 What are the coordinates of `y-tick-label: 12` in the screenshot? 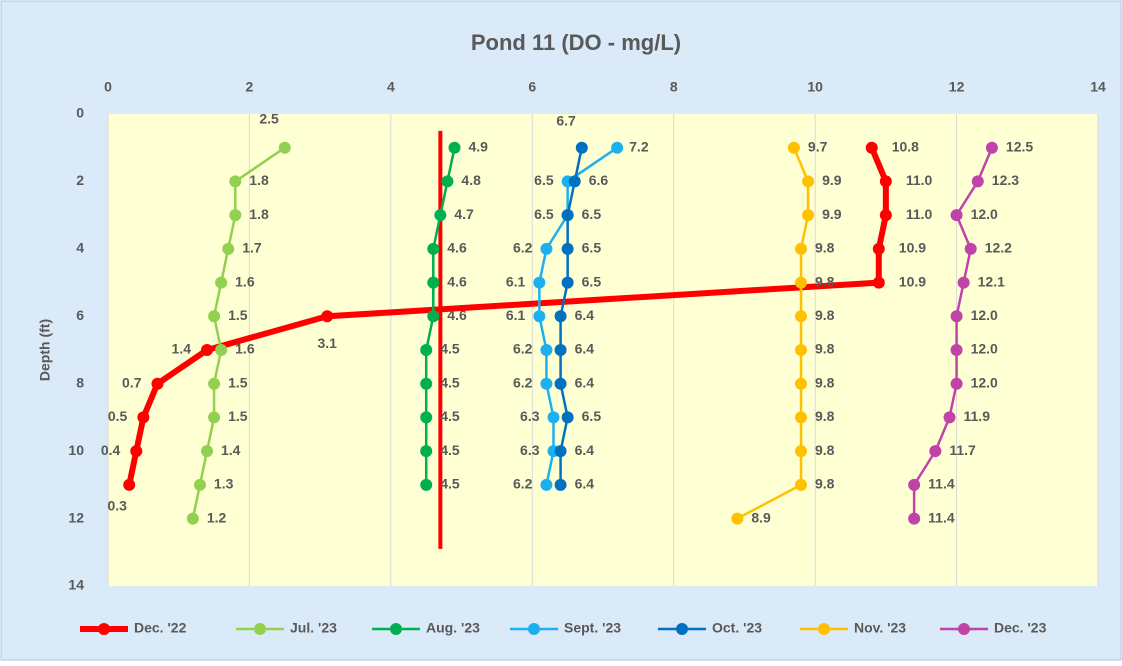 It's located at (76, 517).